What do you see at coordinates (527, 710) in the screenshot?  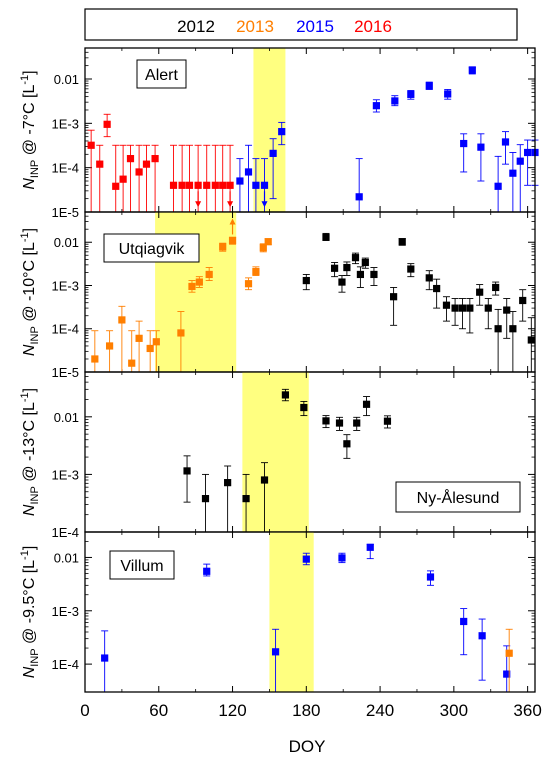 I see `x-tick-label: 360` at bounding box center [527, 710].